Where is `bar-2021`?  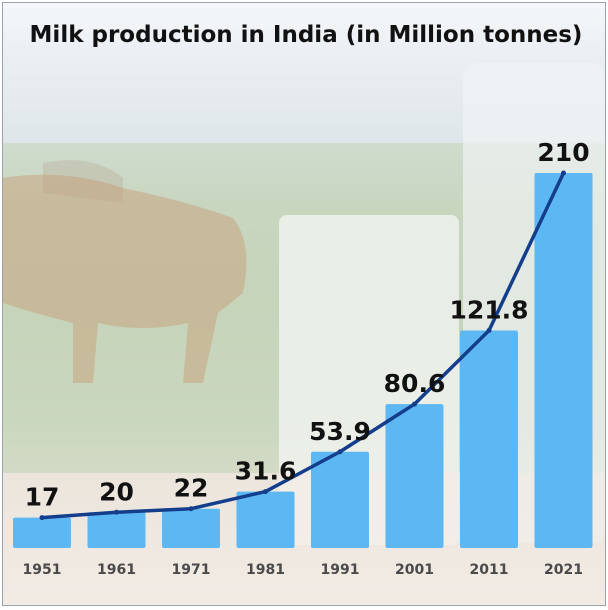 bar-2021 is located at coordinates (563, 360).